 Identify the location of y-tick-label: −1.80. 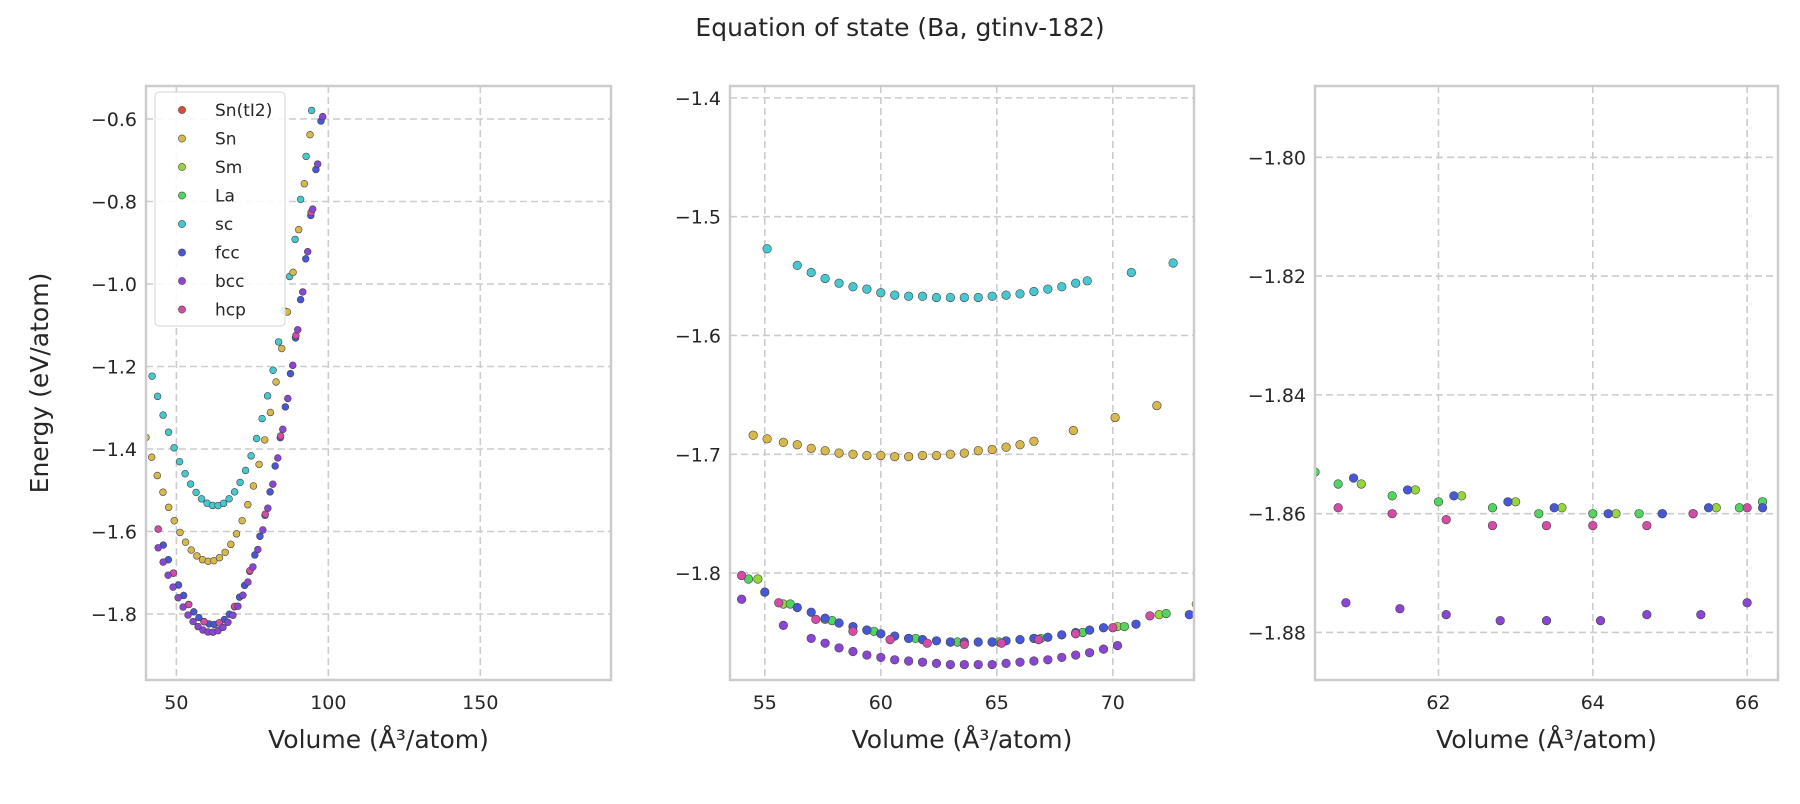
(1277, 158).